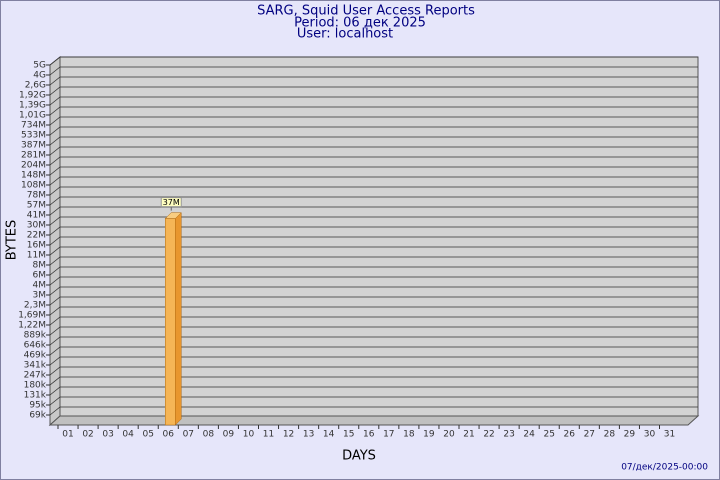  What do you see at coordinates (308, 435) in the screenshot?
I see `x-tick-label: 13` at bounding box center [308, 435].